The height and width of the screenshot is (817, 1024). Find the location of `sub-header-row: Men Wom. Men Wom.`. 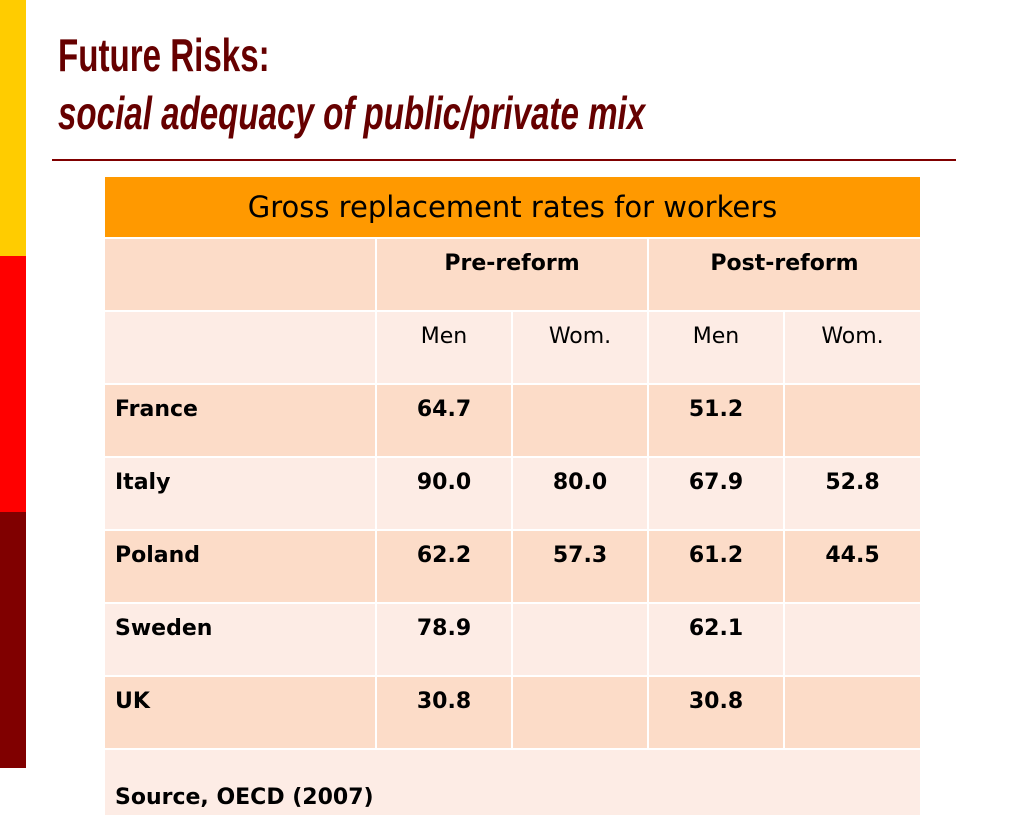

sub-header-row: Men Wom. Men Wom. is located at coordinates (513, 347).